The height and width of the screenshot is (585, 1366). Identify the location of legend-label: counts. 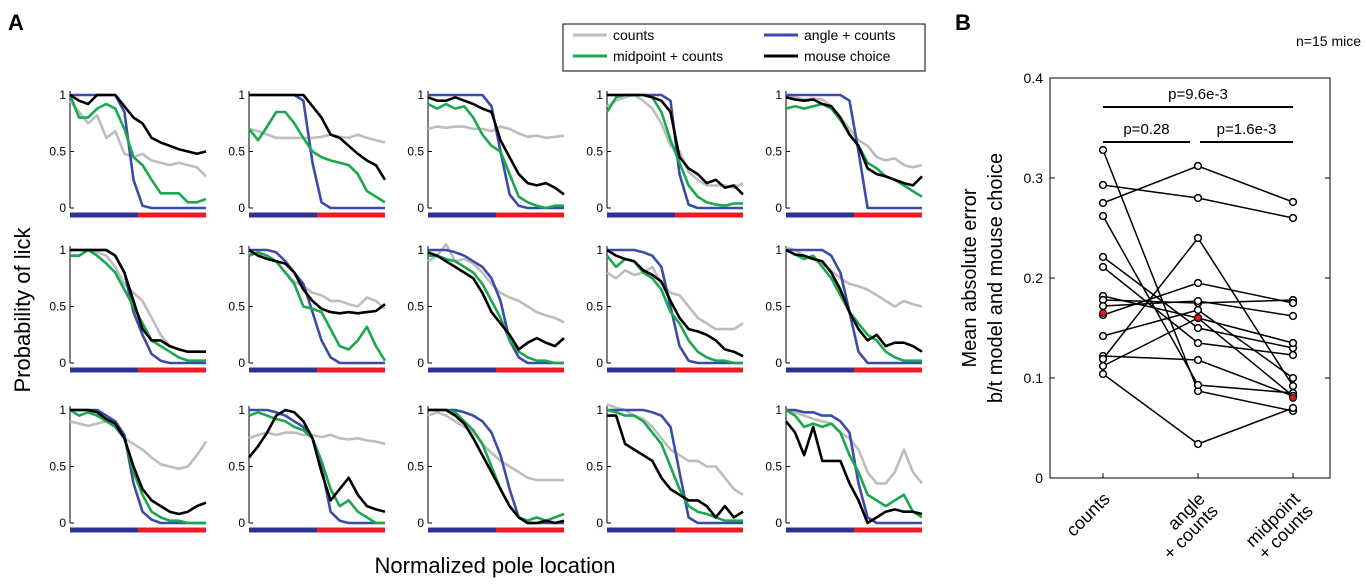
(633, 35).